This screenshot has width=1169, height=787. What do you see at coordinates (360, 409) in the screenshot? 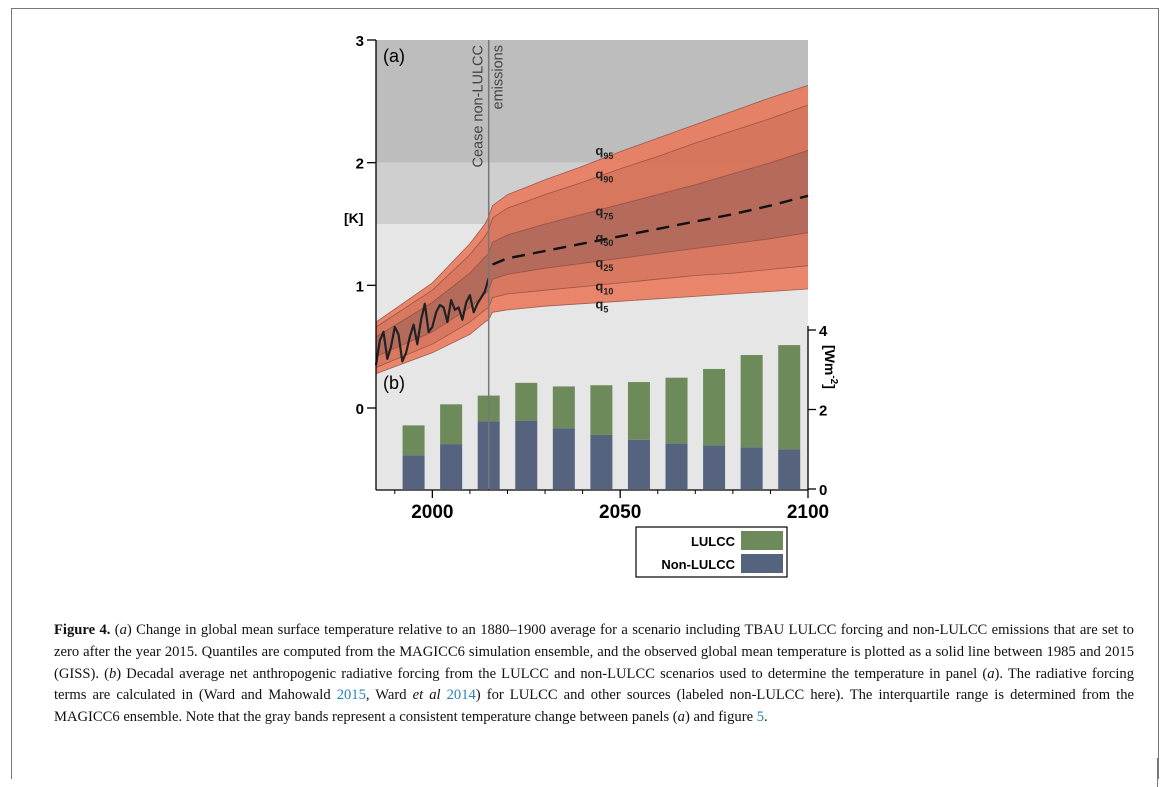
I see `y-tick-label: 0` at bounding box center [360, 409].